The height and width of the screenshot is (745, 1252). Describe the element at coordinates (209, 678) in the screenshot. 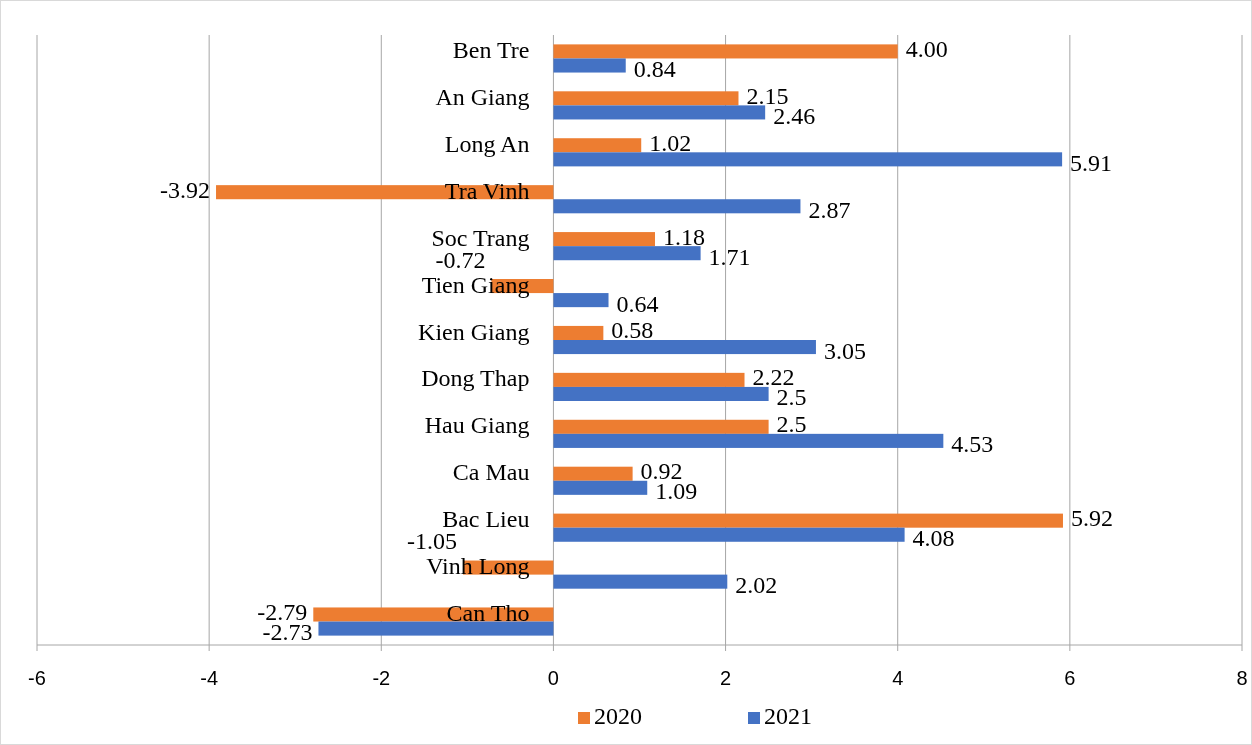

I see `x-tick-label: -4` at that location.